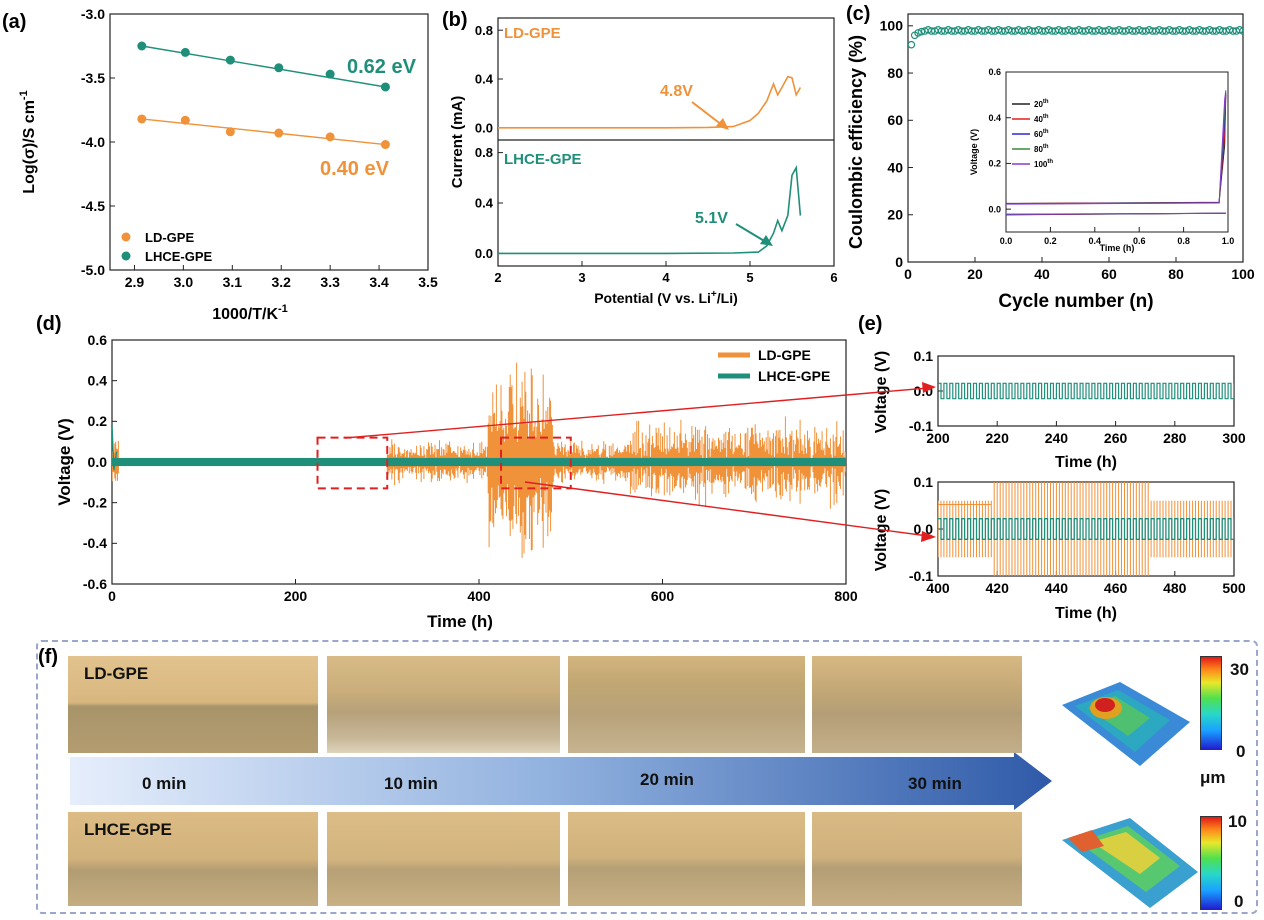 The height and width of the screenshot is (920, 1264). Describe the element at coordinates (115, 448) in the screenshot. I see `series-lhce-start` at that location.